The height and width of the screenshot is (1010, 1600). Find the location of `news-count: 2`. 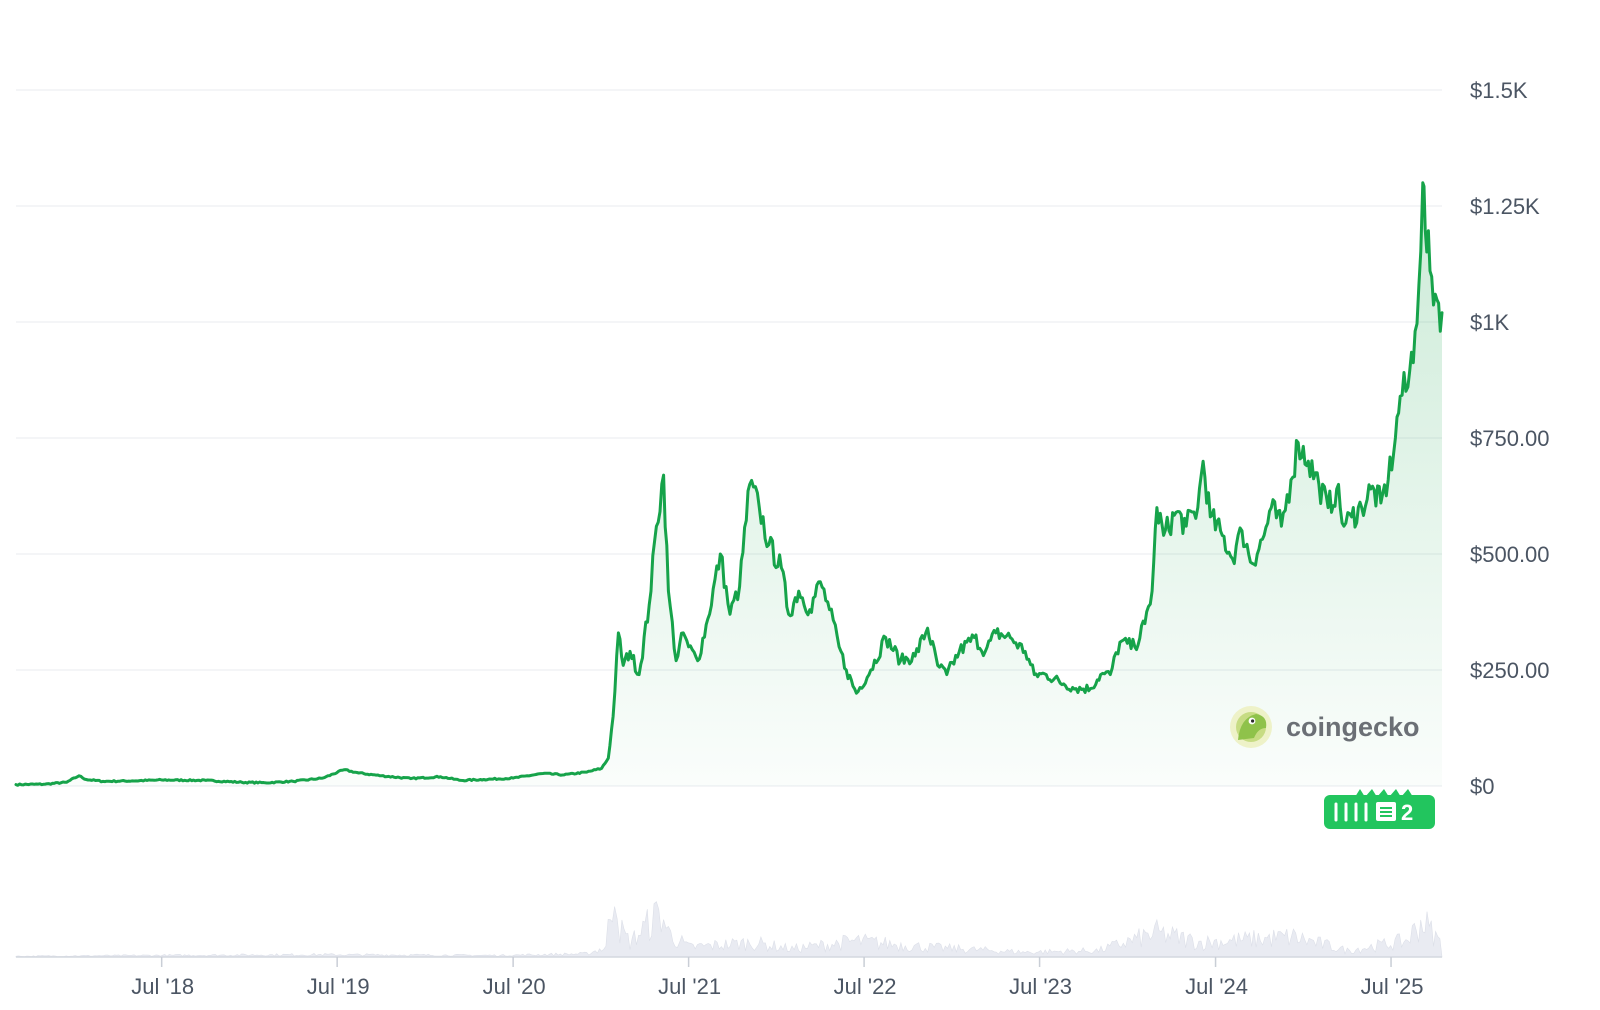

news-count: 2 is located at coordinates (1407, 812).